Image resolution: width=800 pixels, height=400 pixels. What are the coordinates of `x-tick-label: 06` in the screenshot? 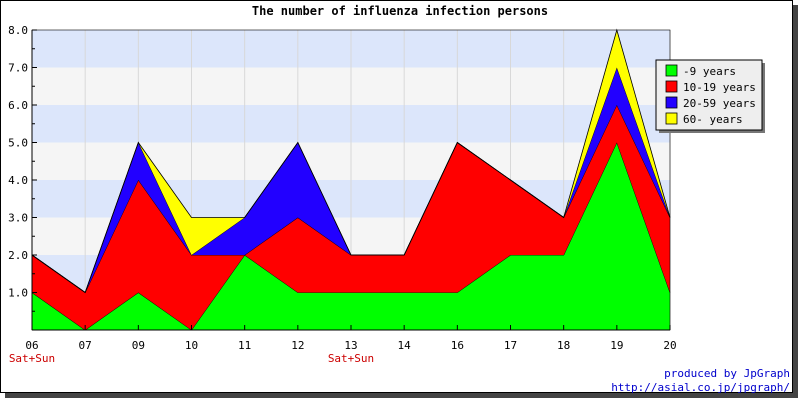 It's located at (31, 345).